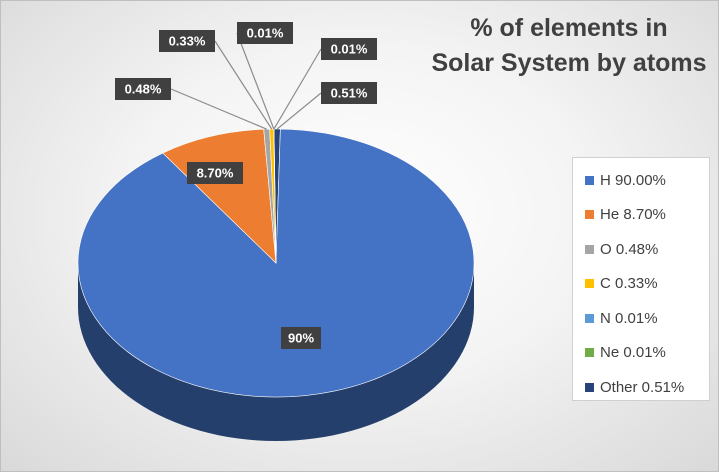  Describe the element at coordinates (569, 28) in the screenshot. I see `chart-title-line-1: % of elements in` at that location.